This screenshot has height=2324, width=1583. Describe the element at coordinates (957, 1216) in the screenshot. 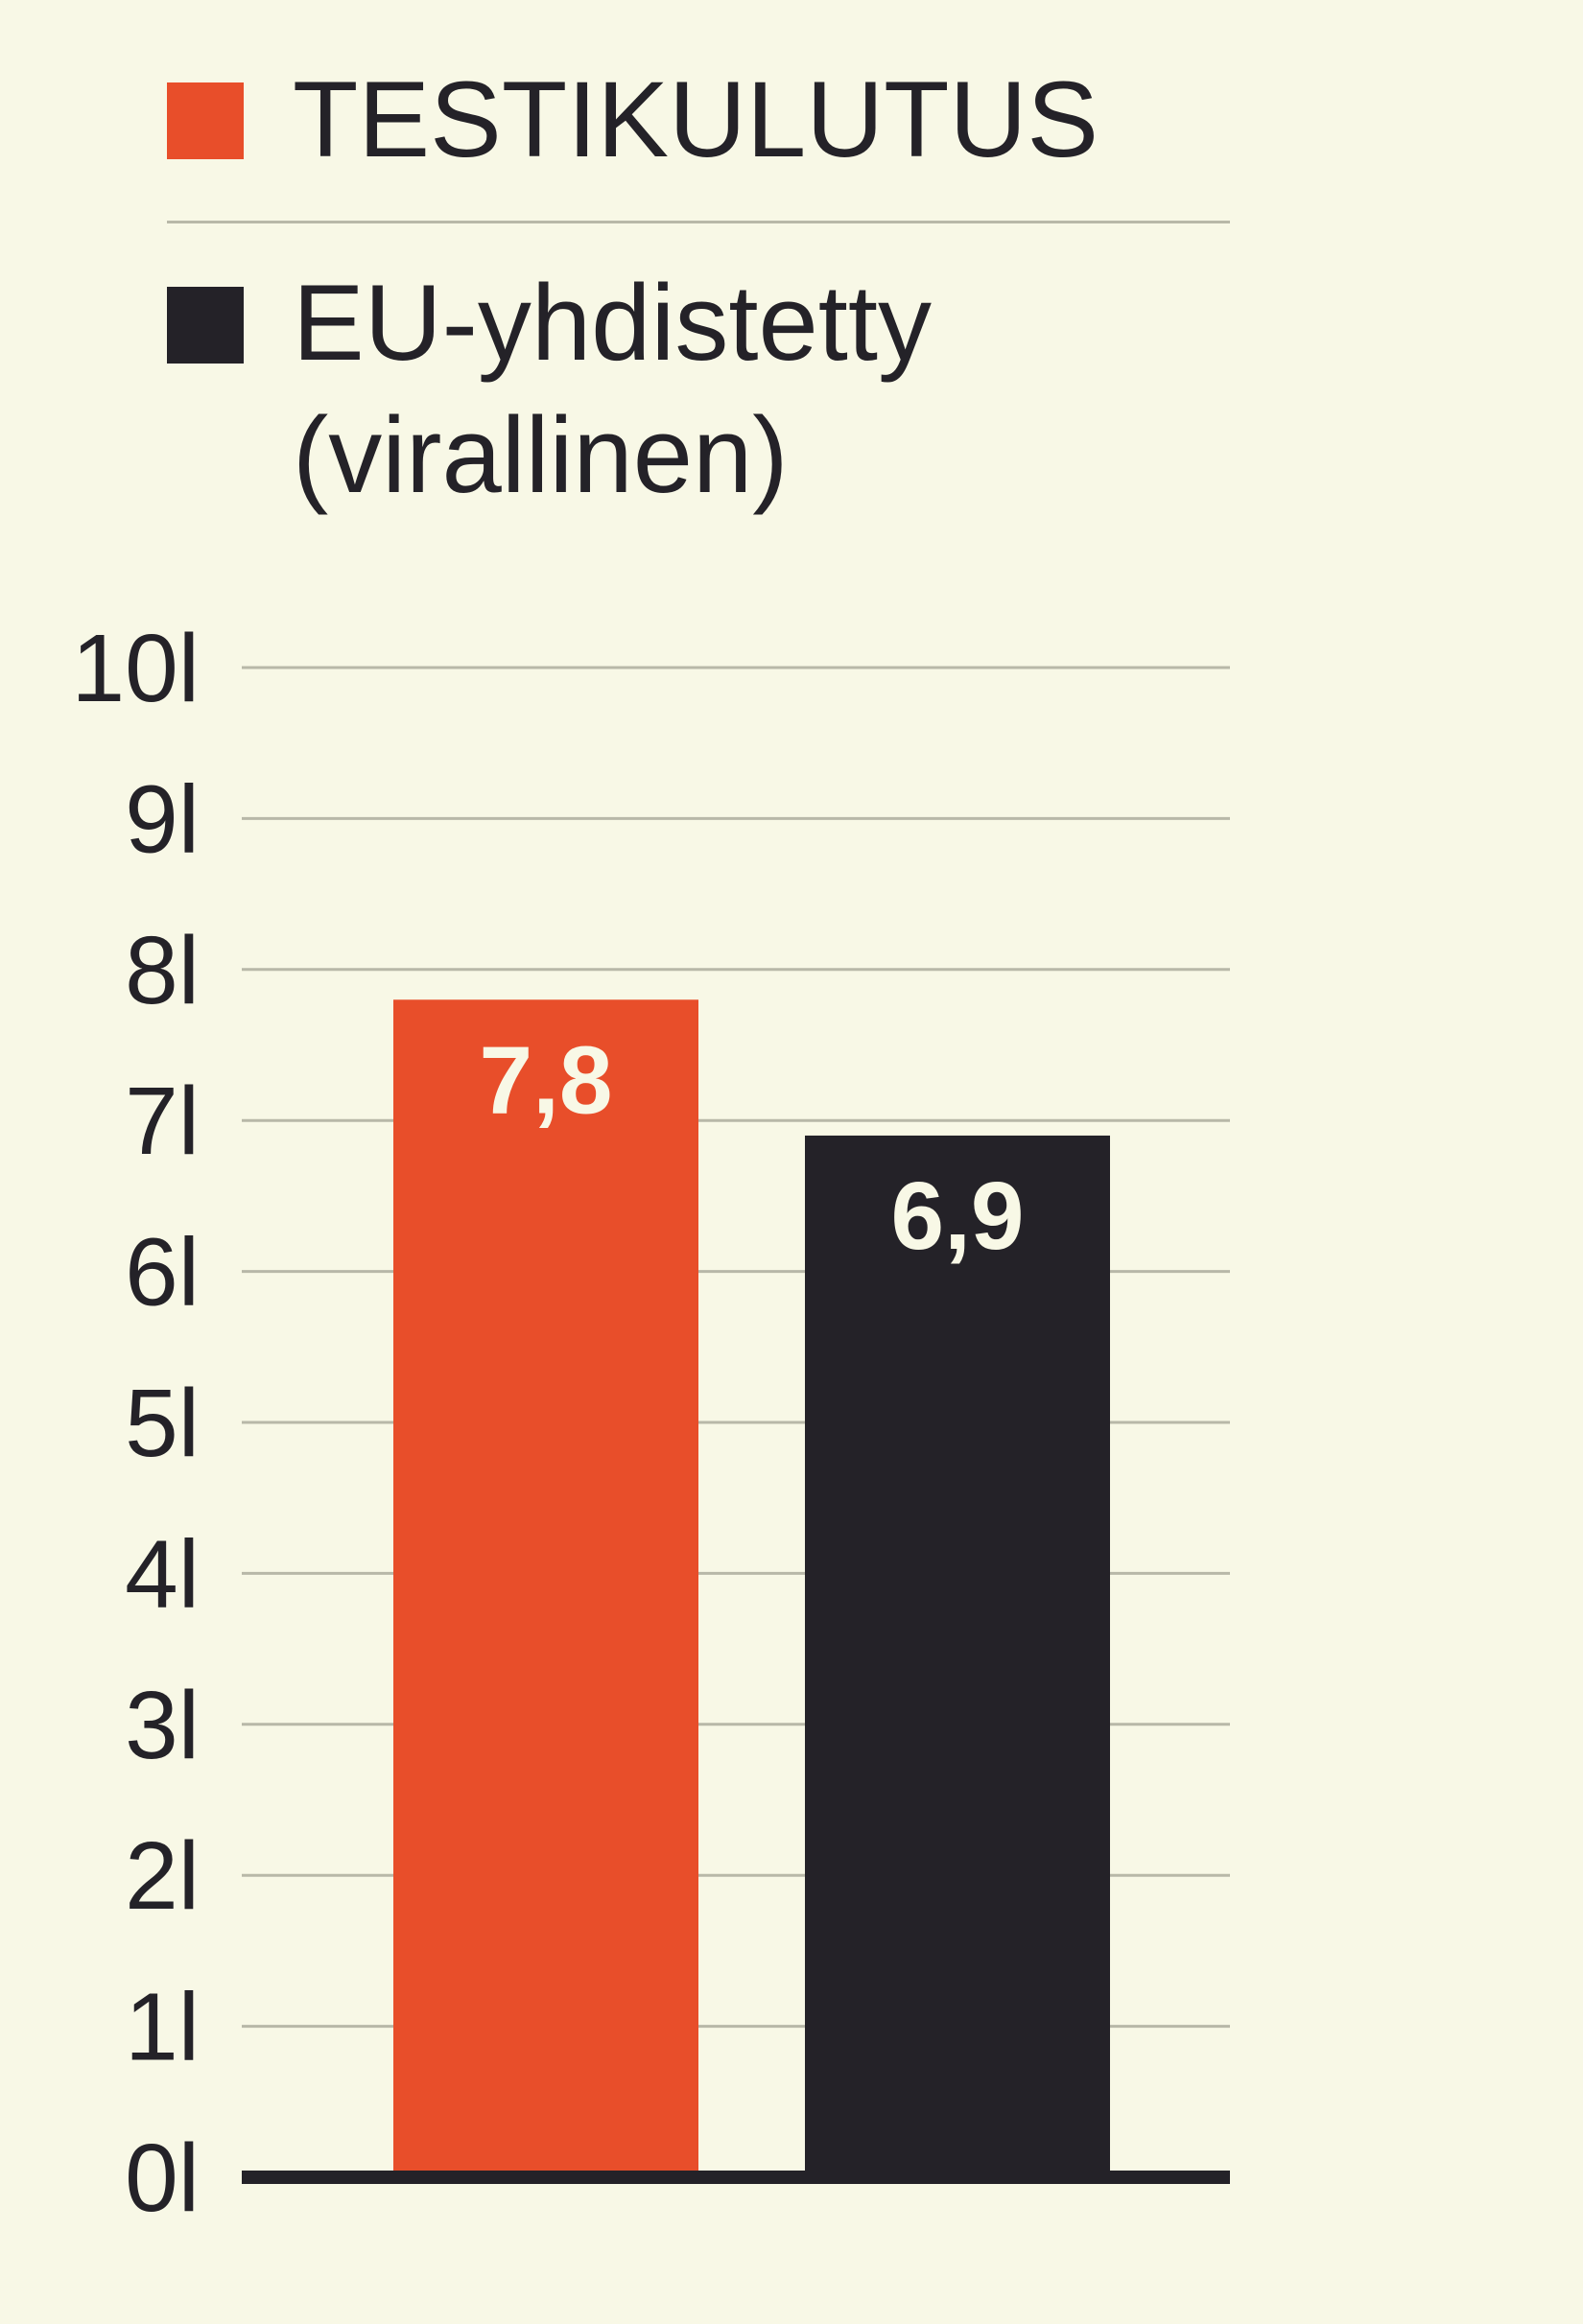

I see `data-label-eu-yhdistetty: 6,9` at that location.